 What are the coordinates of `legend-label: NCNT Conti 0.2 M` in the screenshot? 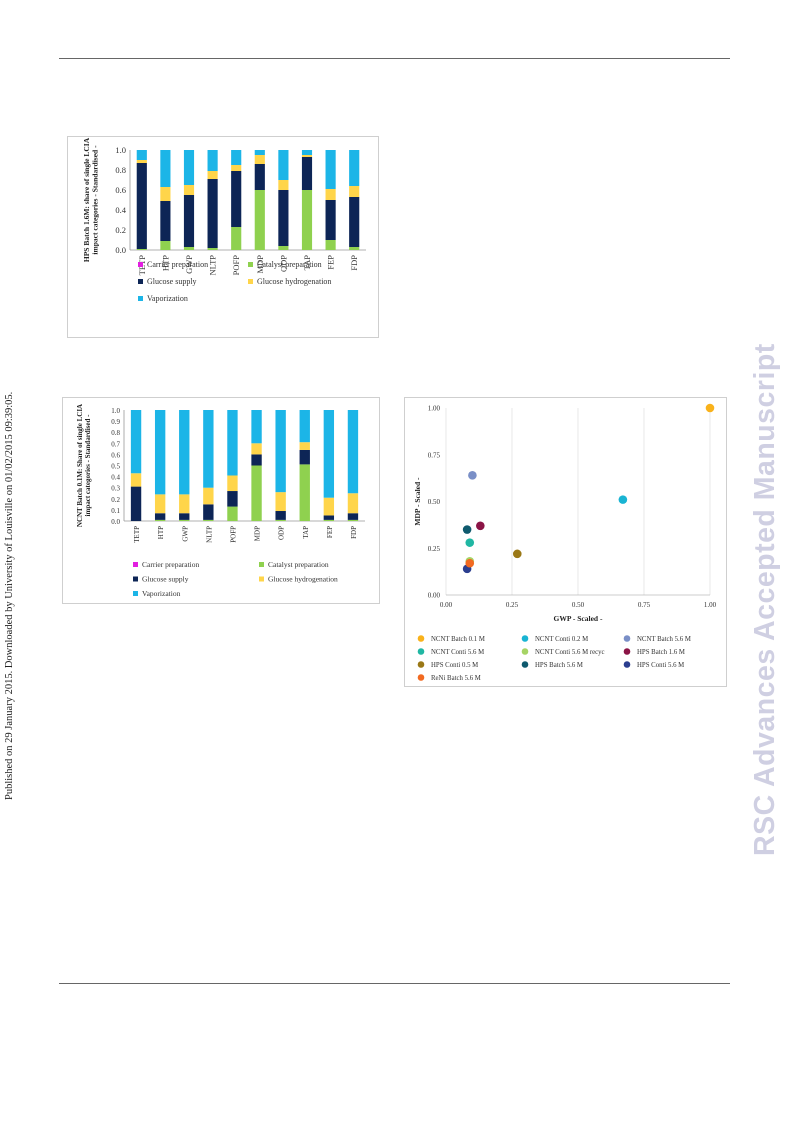 It's located at (561, 639).